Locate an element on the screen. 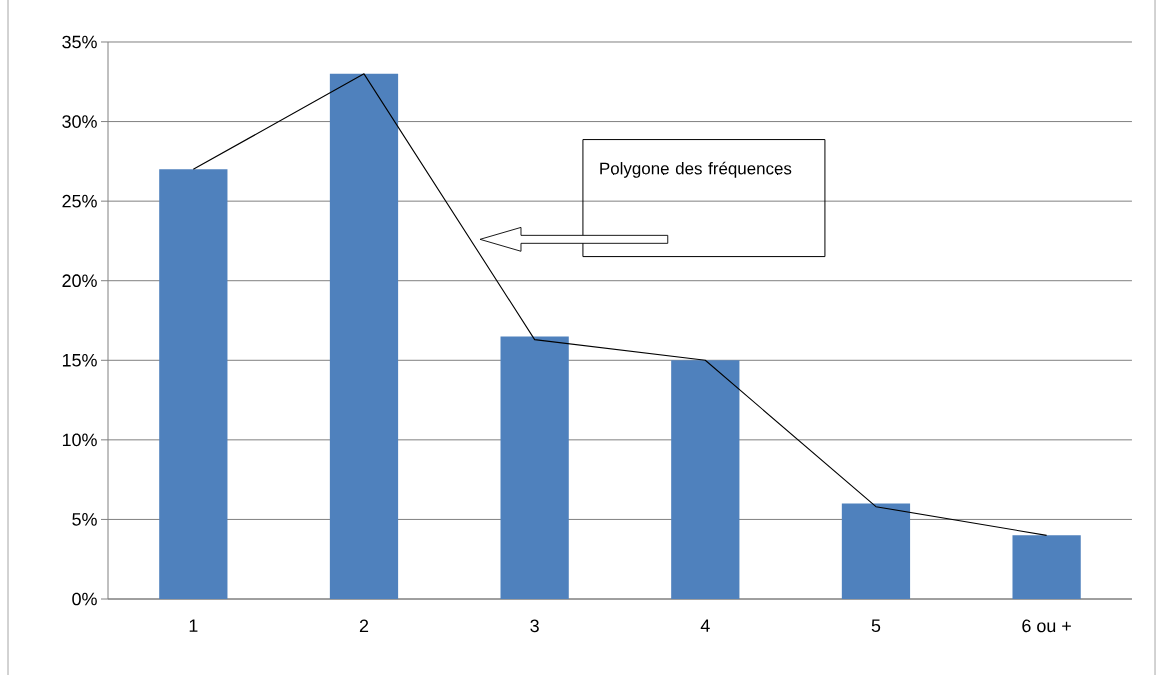 The width and height of the screenshot is (1162, 675). x-tick-label: 4 is located at coordinates (705, 625).